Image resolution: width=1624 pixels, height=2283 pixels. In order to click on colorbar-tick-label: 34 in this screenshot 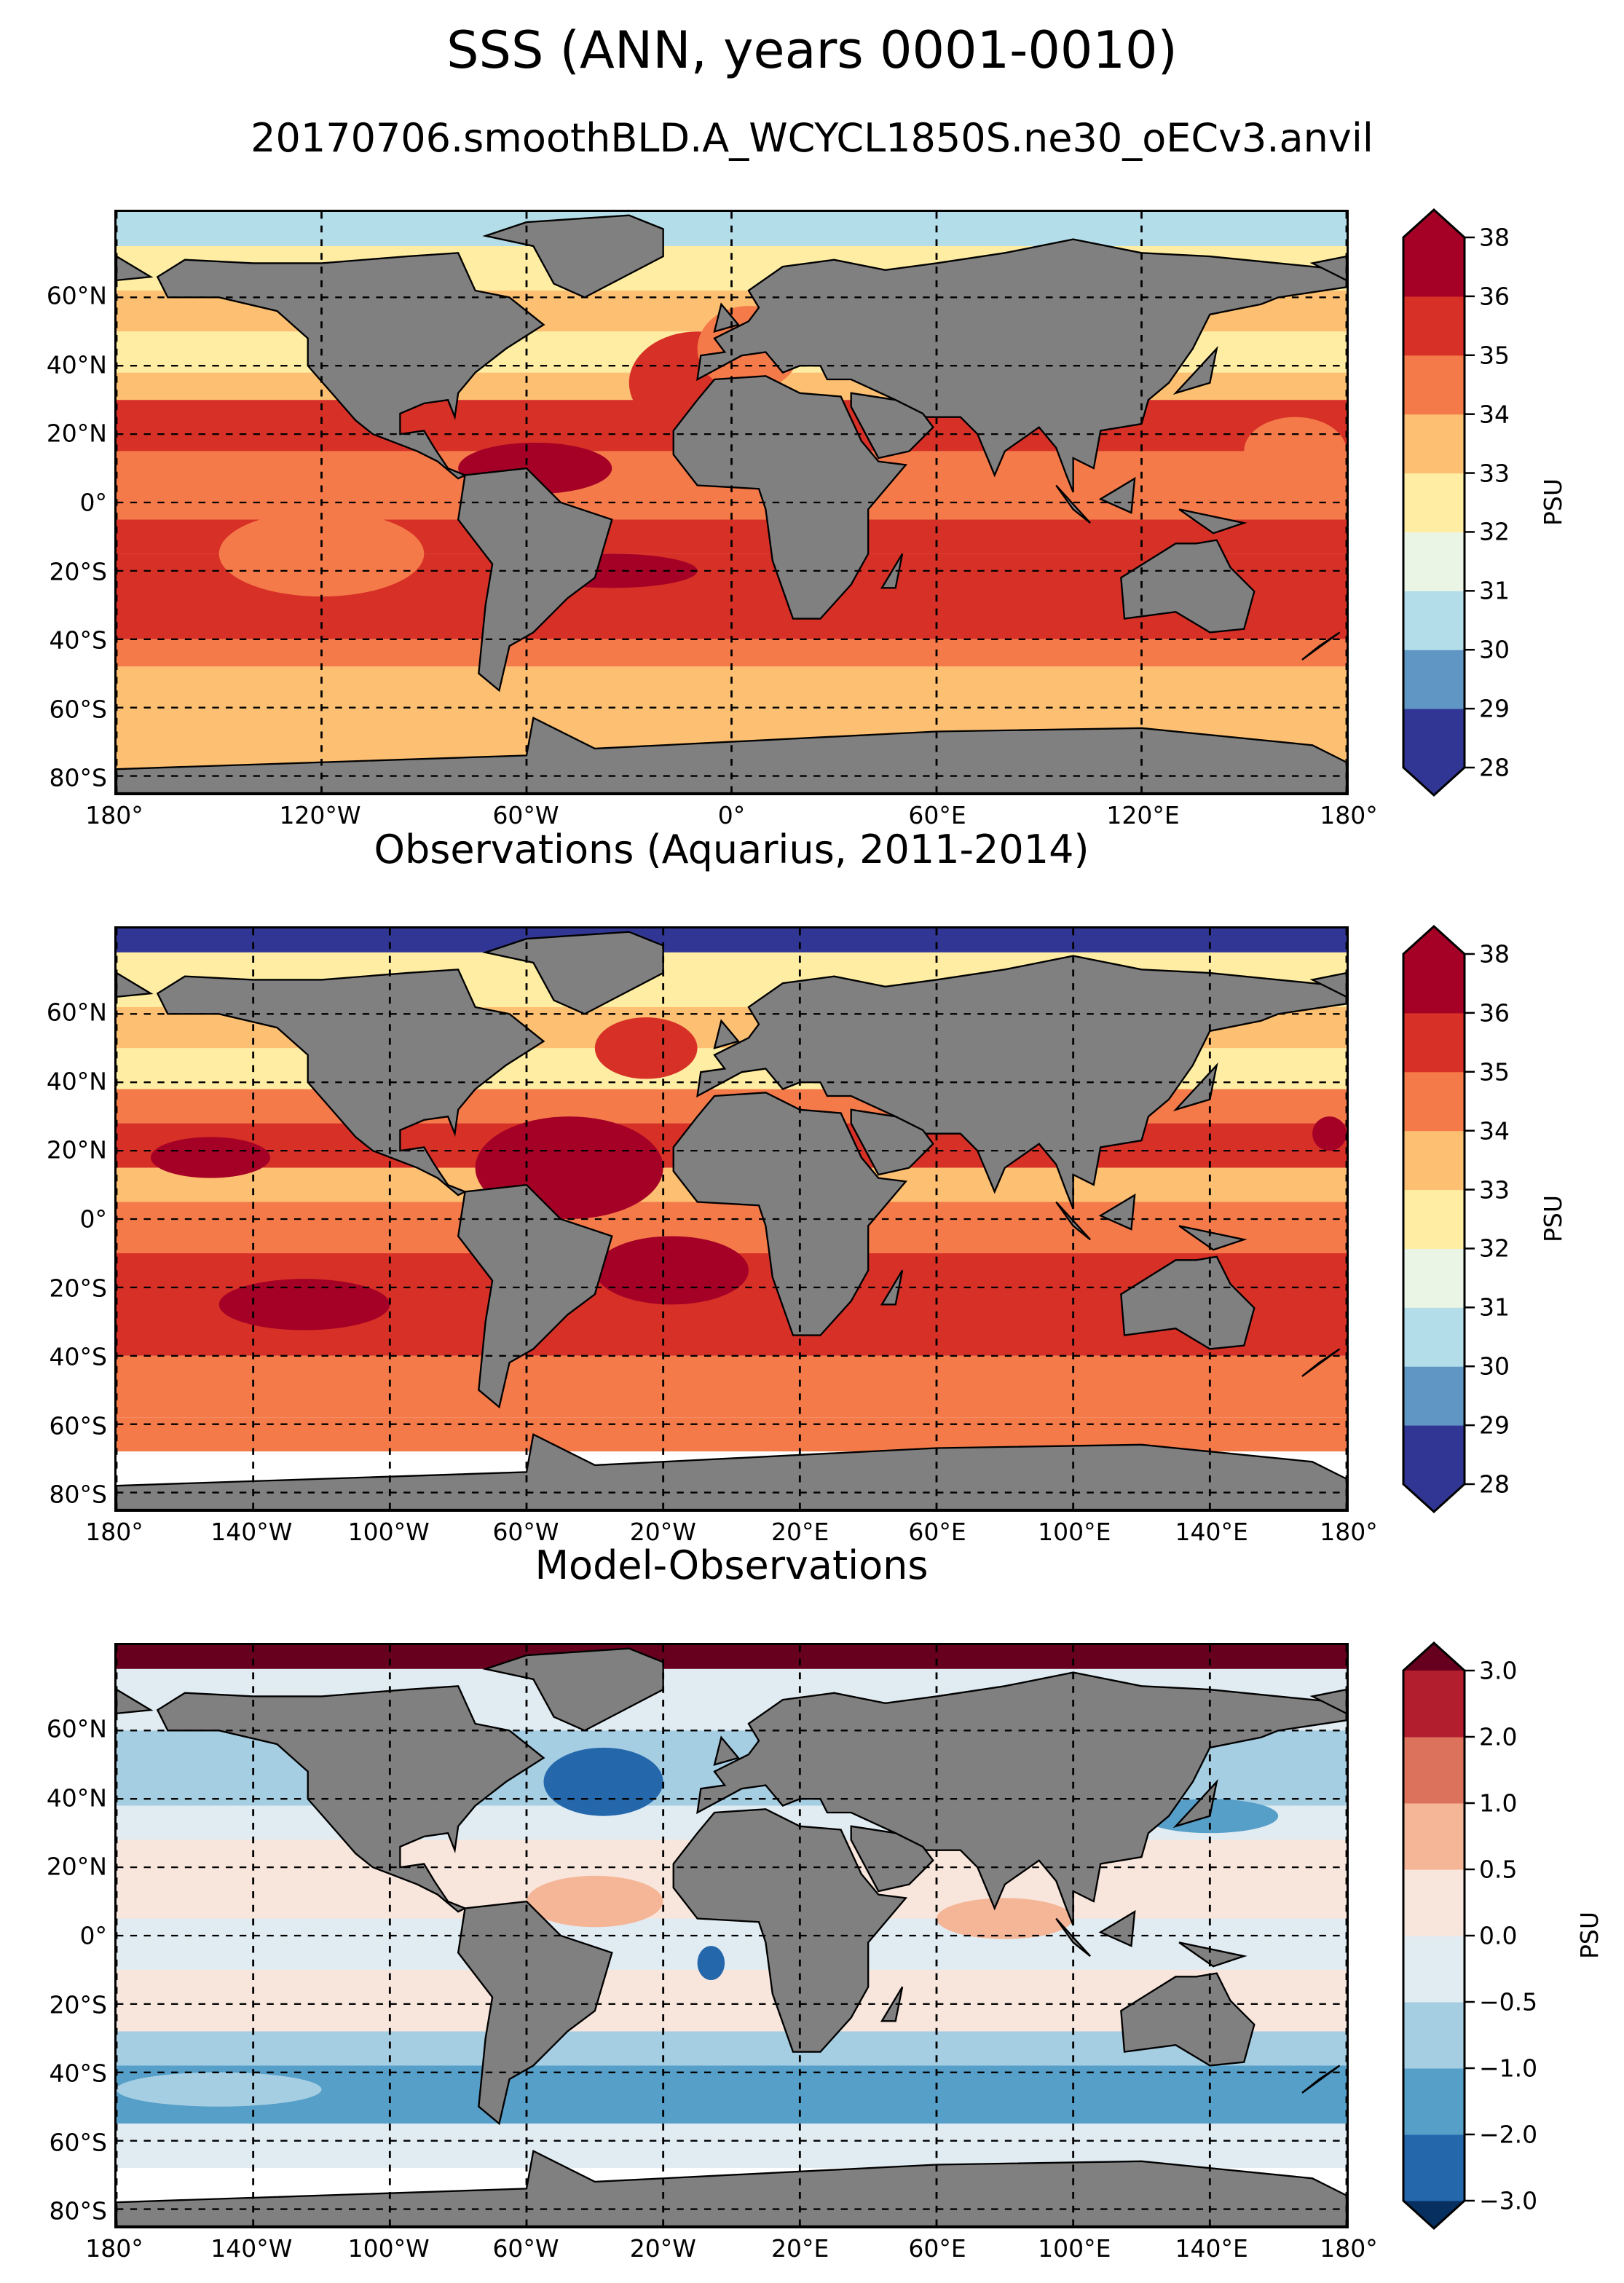, I will do `click(1494, 414)`.